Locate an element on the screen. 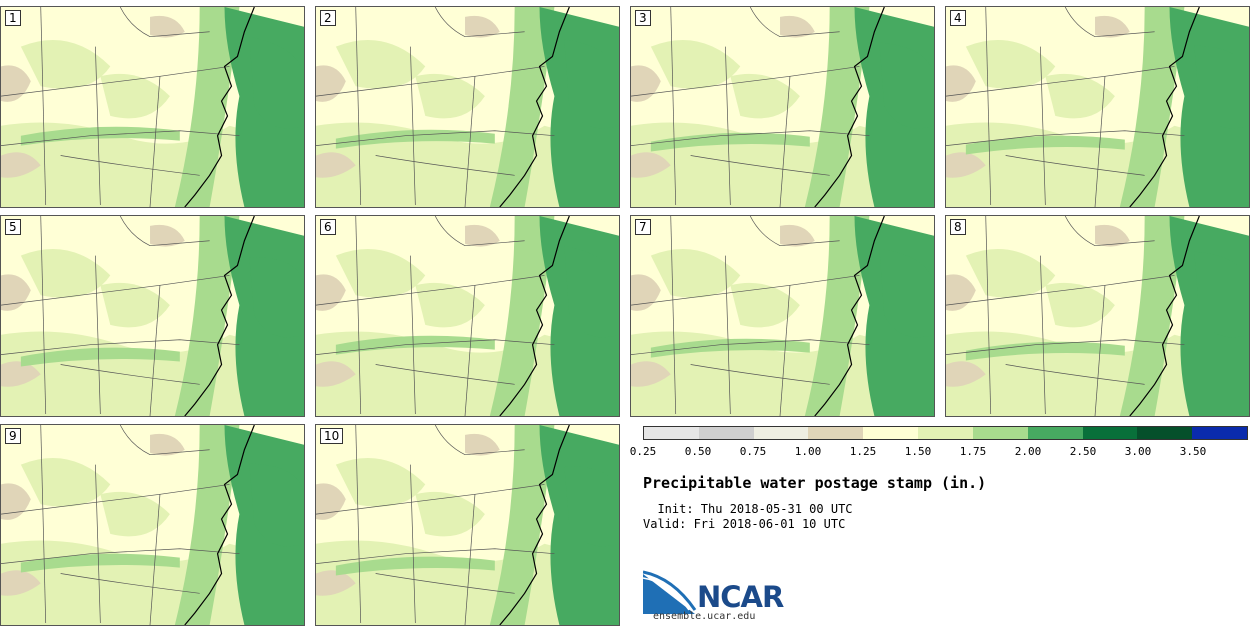 The image size is (1260, 627). colorbar-tick-label: 1.25 is located at coordinates (863, 451).